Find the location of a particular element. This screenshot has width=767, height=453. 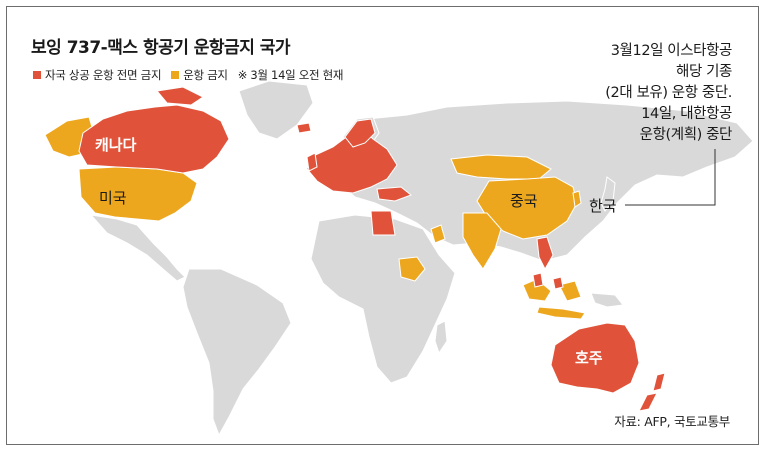

iceland is located at coordinates (304, 128).